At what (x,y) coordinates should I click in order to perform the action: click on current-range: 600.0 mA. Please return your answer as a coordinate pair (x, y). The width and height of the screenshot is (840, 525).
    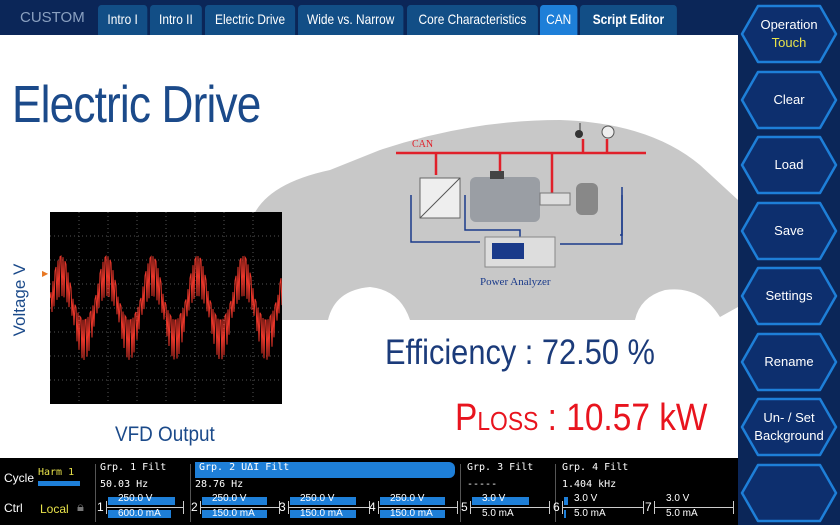
    Looking at the image, I should click on (139, 513).